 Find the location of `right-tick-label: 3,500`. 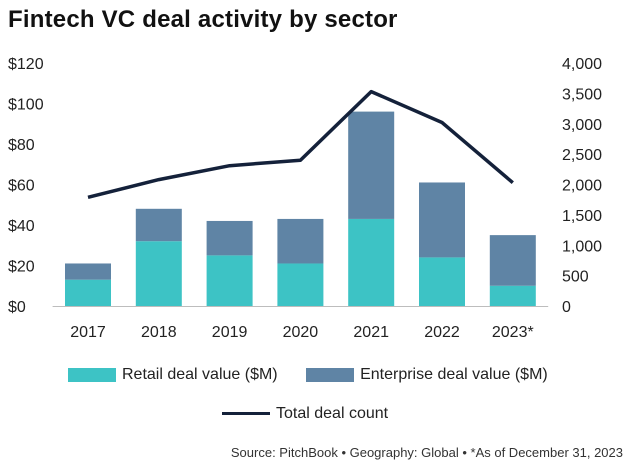

right-tick-label: 3,500 is located at coordinates (582, 94).